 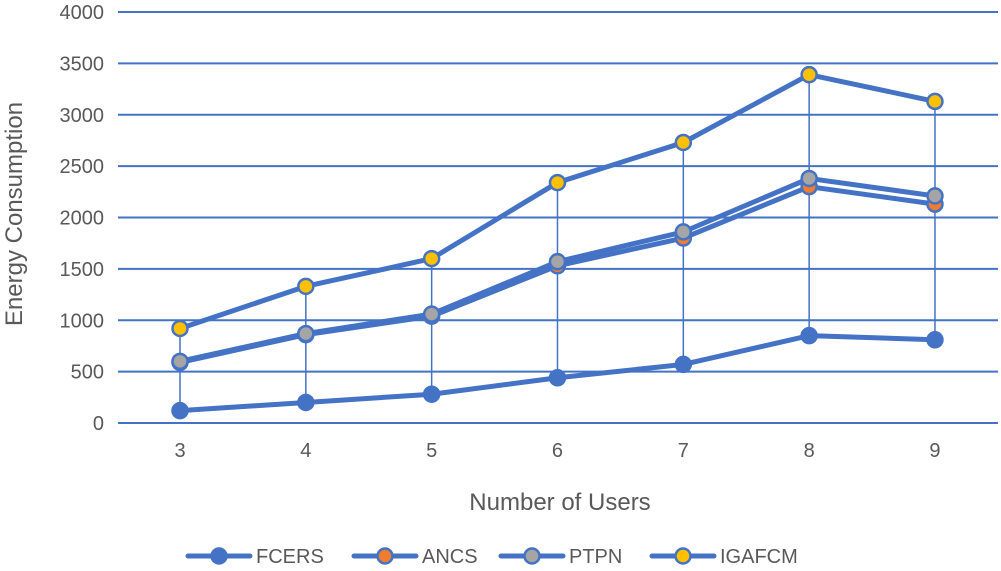 What do you see at coordinates (98, 424) in the screenshot?
I see `y-tick-label: 0` at bounding box center [98, 424].